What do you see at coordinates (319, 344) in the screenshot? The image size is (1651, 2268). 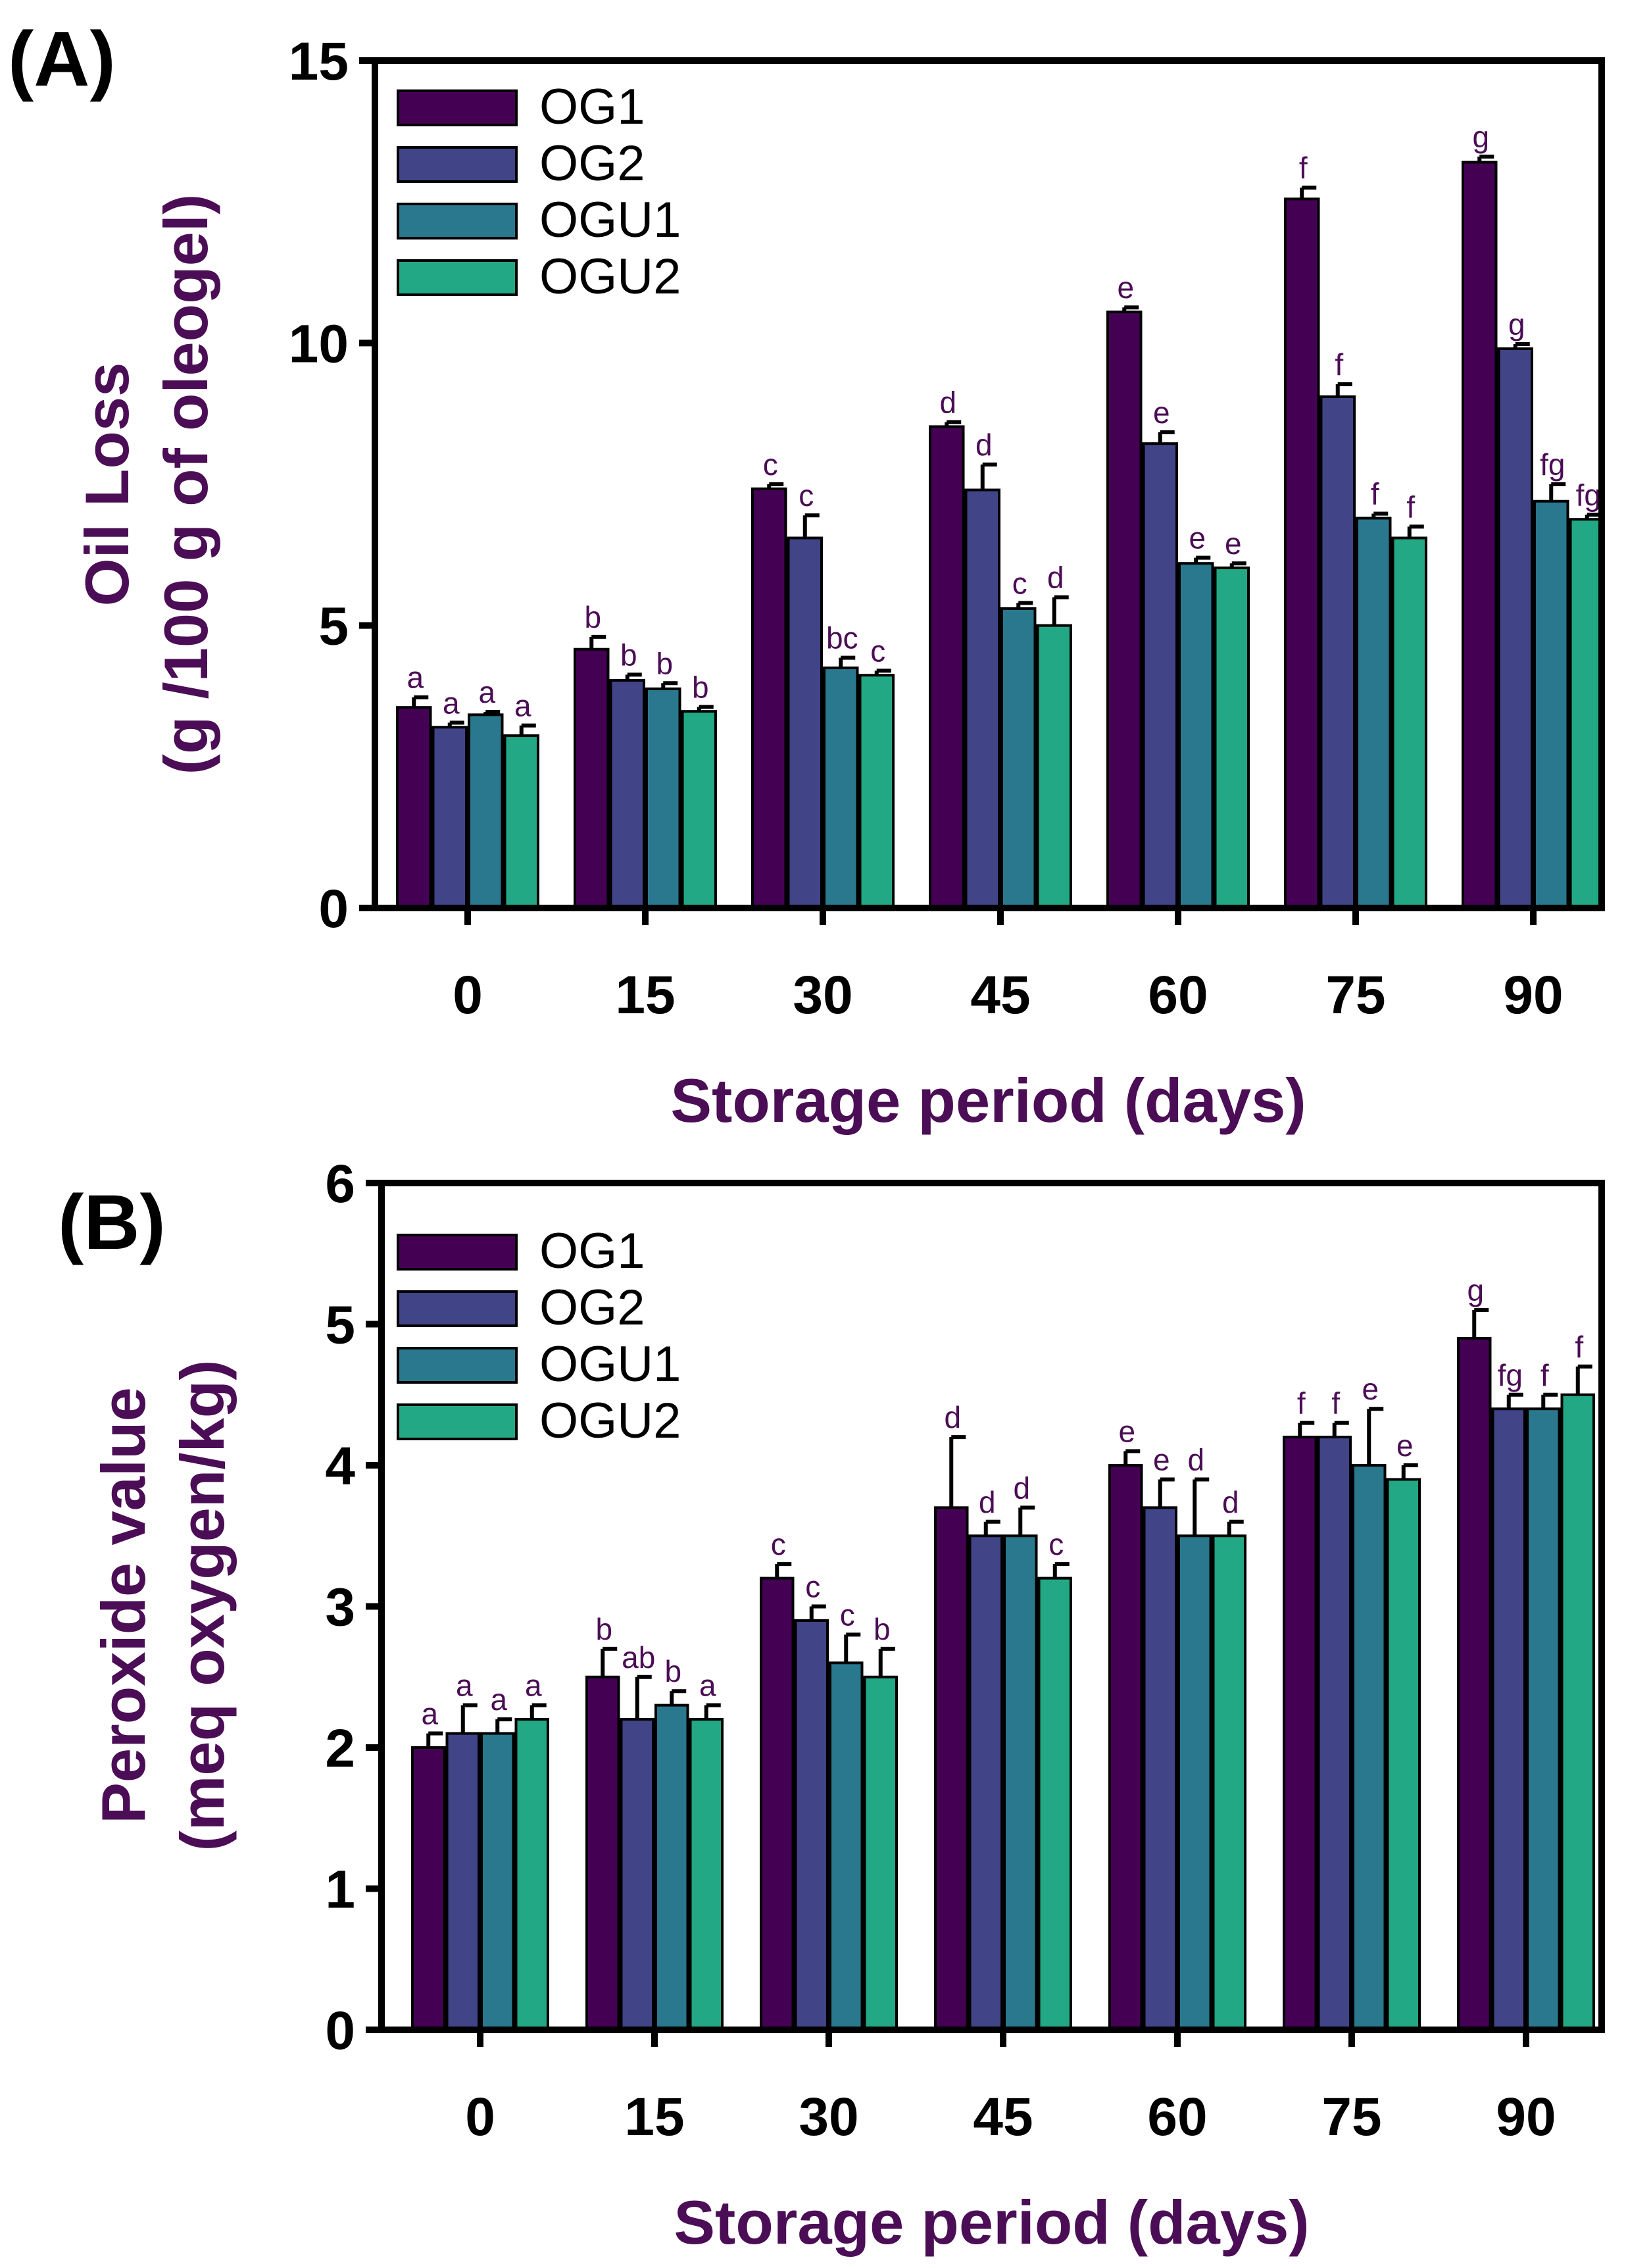 I see `y-tick-label: 10` at bounding box center [319, 344].